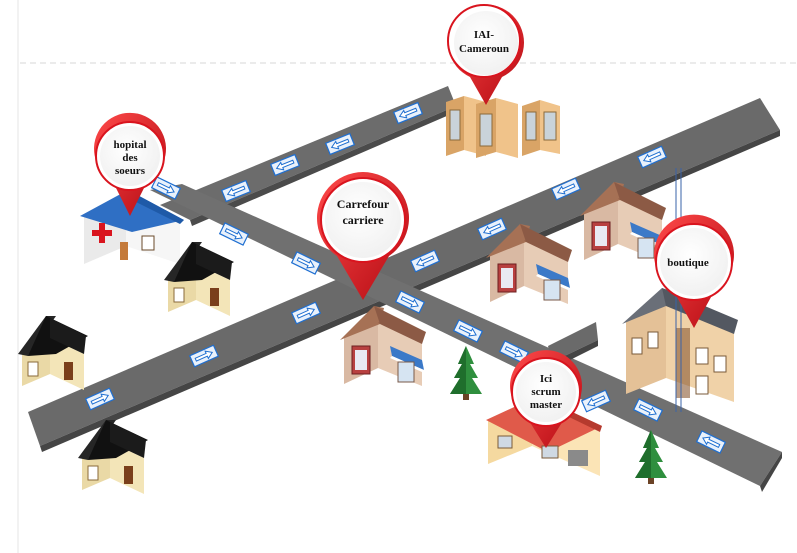 Image resolution: width=797 pixels, height=553 pixels. What do you see at coordinates (132, 227) in the screenshot?
I see `hospital-building` at bounding box center [132, 227].